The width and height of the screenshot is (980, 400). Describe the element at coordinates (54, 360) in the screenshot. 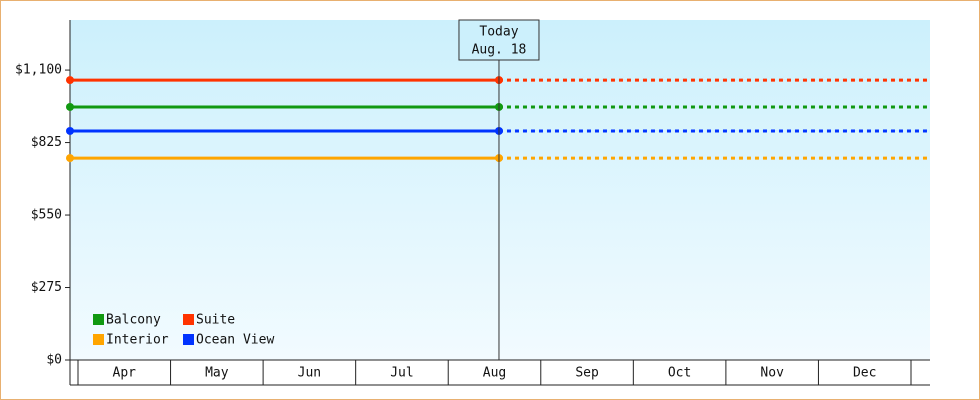

I see `y-tick-label: $0` at that location.